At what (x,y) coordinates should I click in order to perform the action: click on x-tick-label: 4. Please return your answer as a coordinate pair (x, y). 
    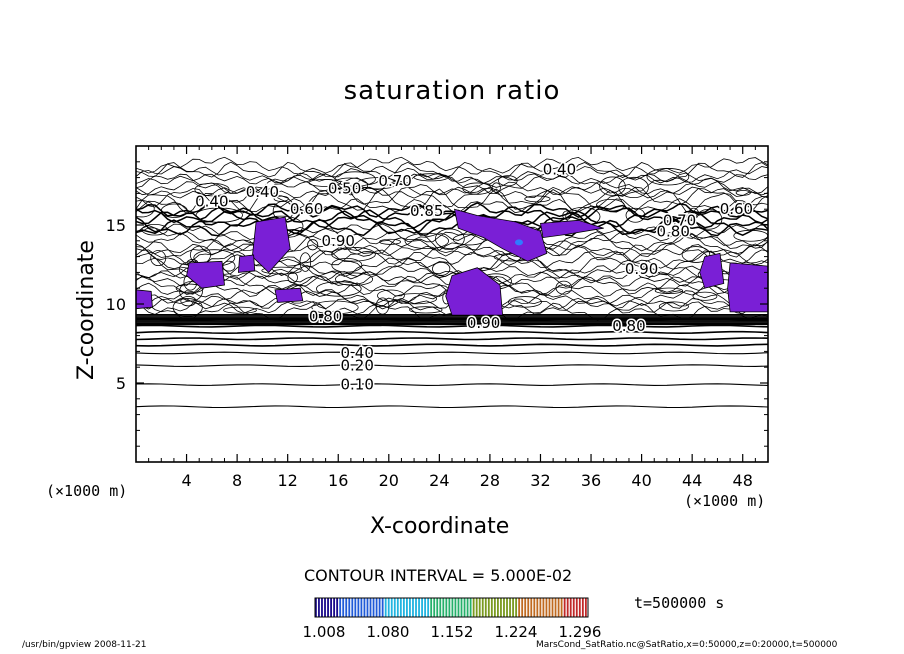
    Looking at the image, I should click on (186, 480).